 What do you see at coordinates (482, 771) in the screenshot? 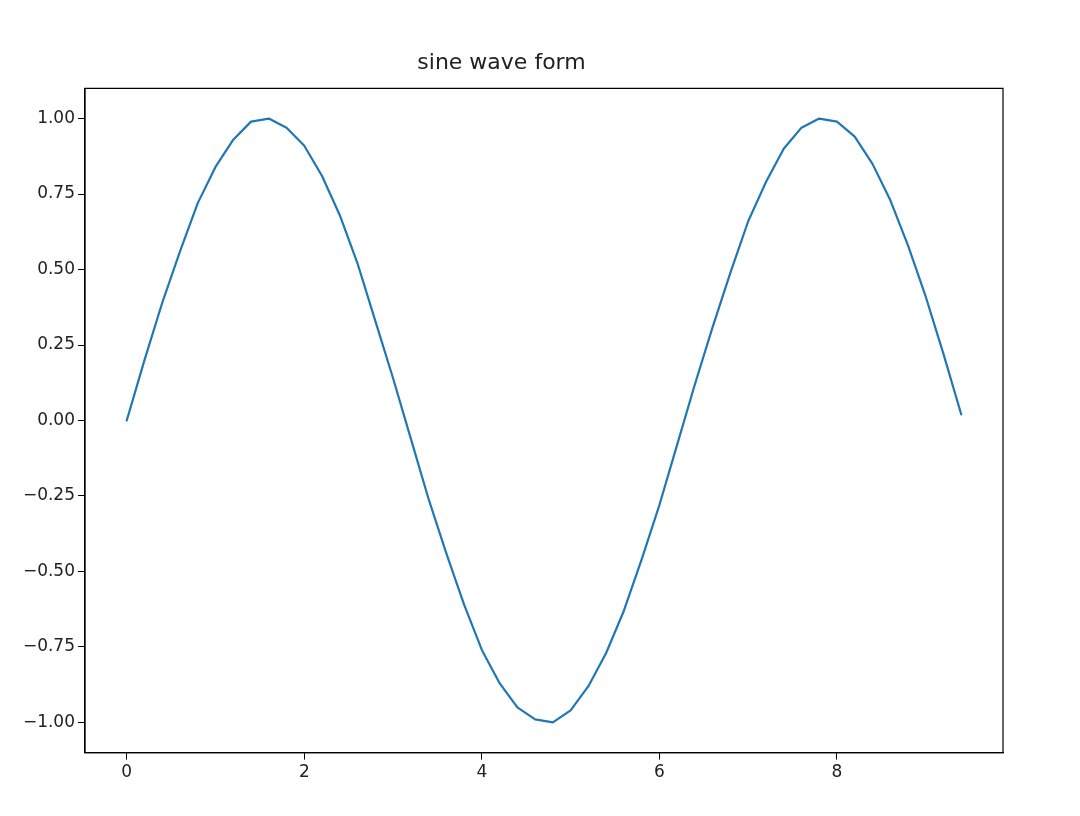
I see `x-tick-label: 4` at bounding box center [482, 771].